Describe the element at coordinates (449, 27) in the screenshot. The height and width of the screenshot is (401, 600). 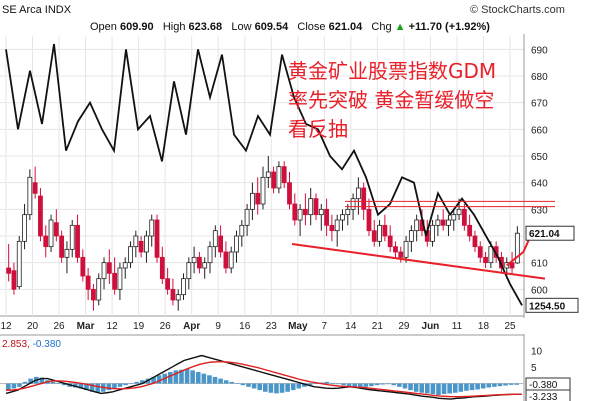
I see `chg-value: +11.70 (+1.92%)` at that location.